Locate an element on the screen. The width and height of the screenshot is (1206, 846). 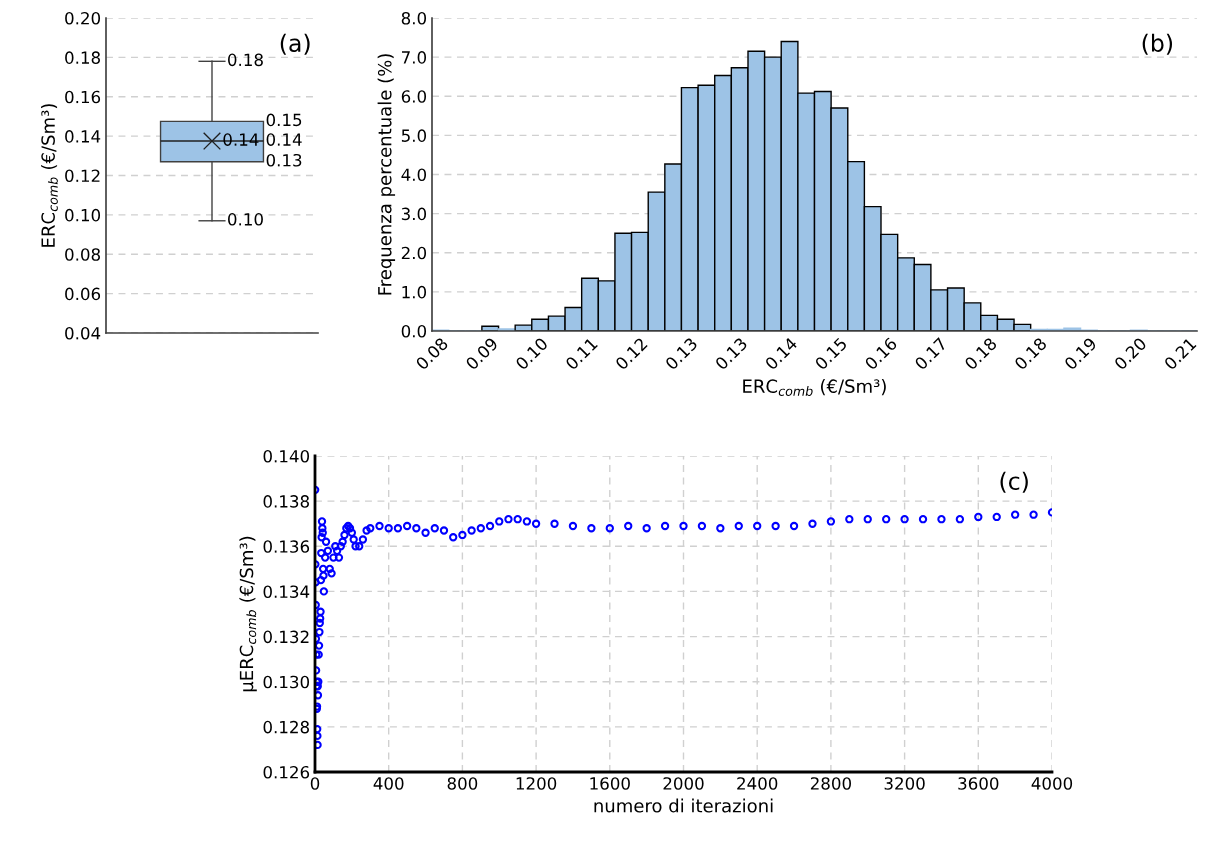
x-tick-label: 0 is located at coordinates (315, 783).